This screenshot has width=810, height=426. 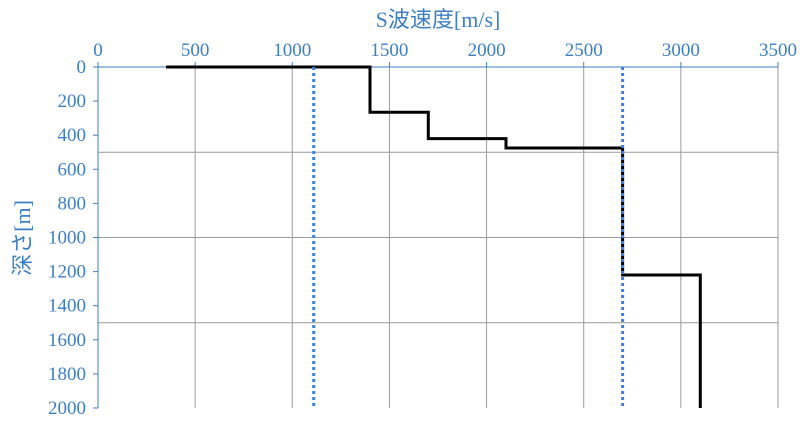 I want to click on x-tick-label: 1500, so click(x=389, y=50).